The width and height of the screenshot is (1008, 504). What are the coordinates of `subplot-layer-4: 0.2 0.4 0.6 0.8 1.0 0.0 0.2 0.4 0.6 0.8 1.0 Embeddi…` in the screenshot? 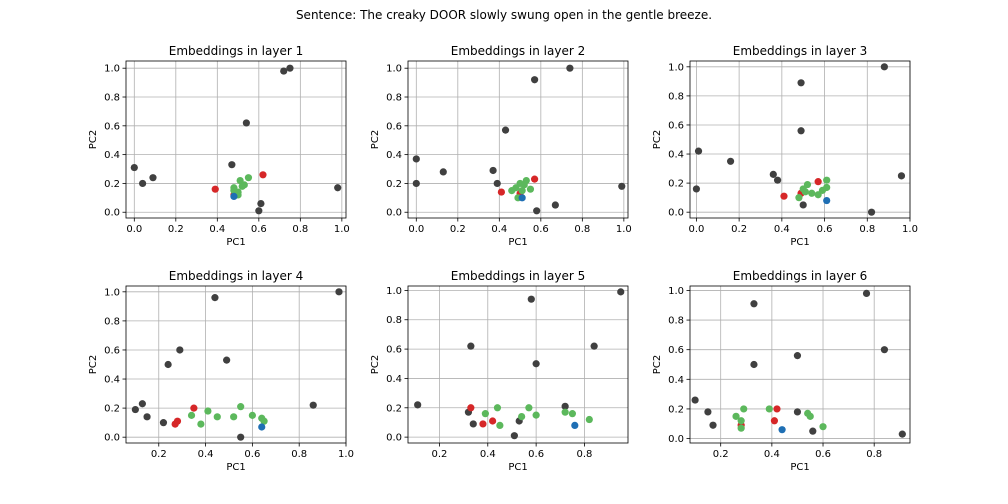 It's located at (221, 371).